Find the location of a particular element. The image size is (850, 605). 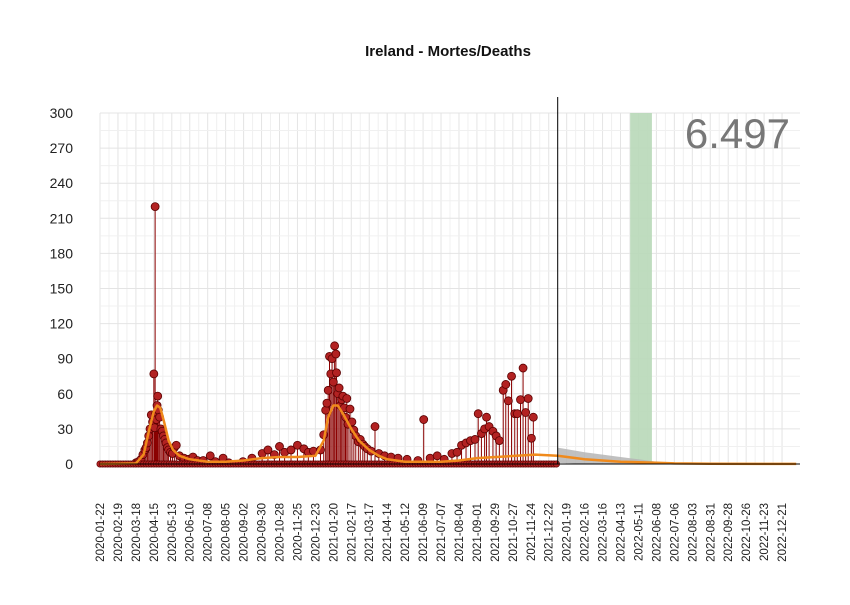

x-tick-label: 2022-04-13 is located at coordinates (622, 532).